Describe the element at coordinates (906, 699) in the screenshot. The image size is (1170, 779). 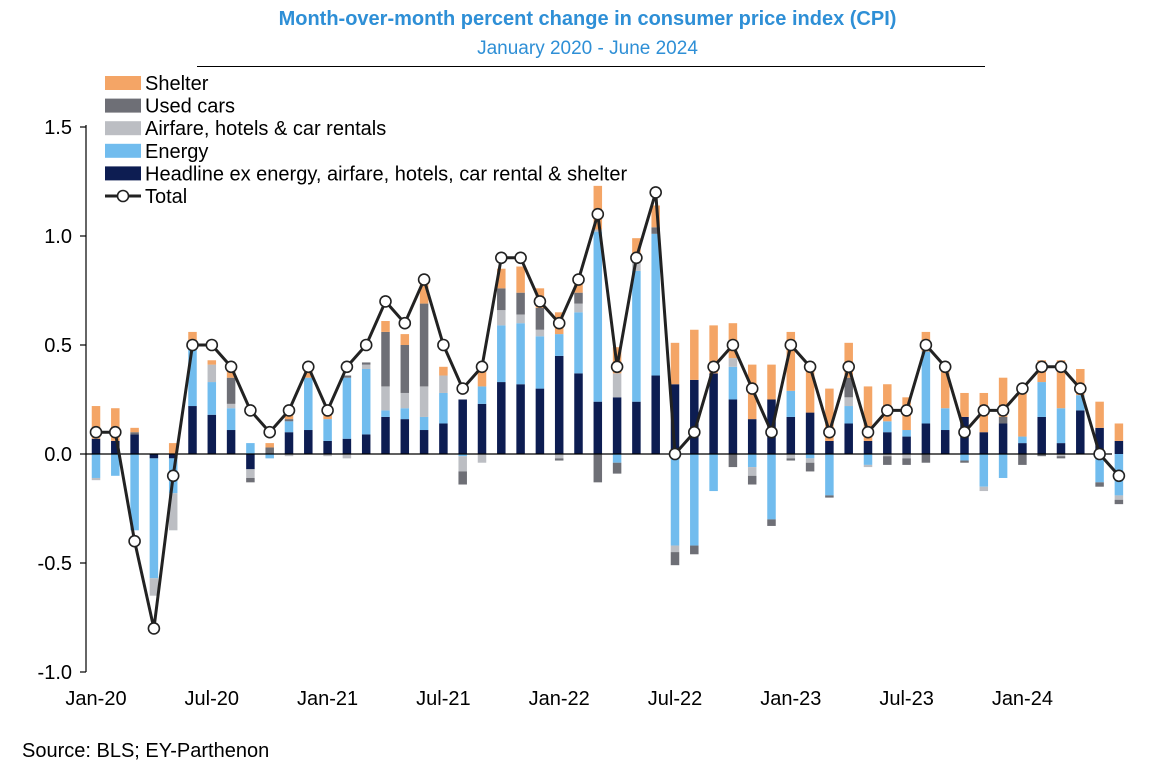
I see `x-tick-label: Jul-23` at that location.